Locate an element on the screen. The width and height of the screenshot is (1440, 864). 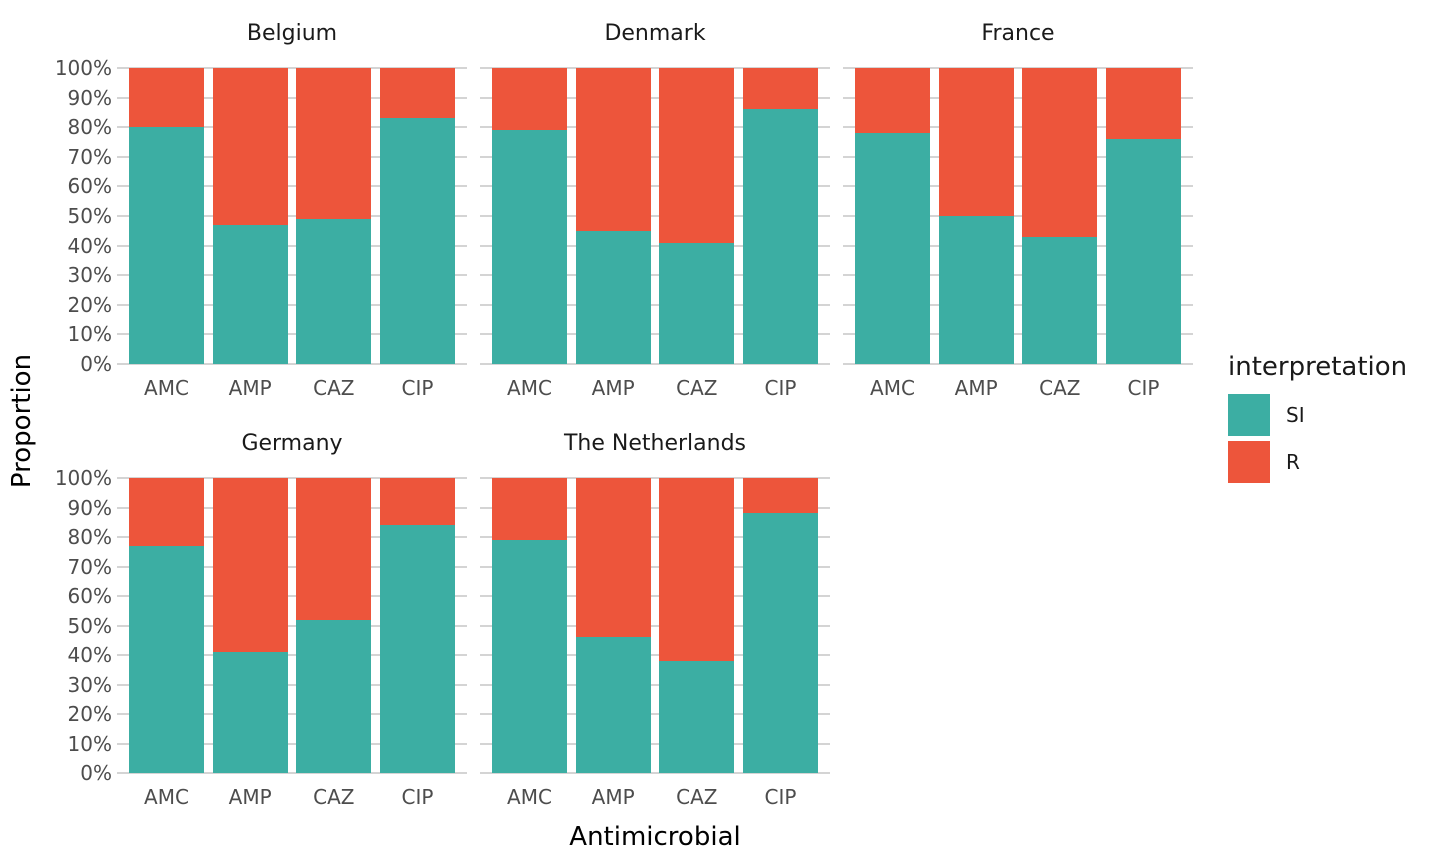
y-tick-label: 20% is located at coordinates (89, 304).